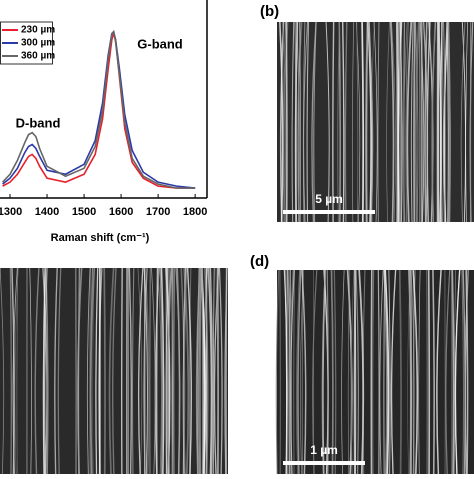 The image size is (474, 479). What do you see at coordinates (38, 122) in the screenshot?
I see `annotation: D-band` at bounding box center [38, 122].